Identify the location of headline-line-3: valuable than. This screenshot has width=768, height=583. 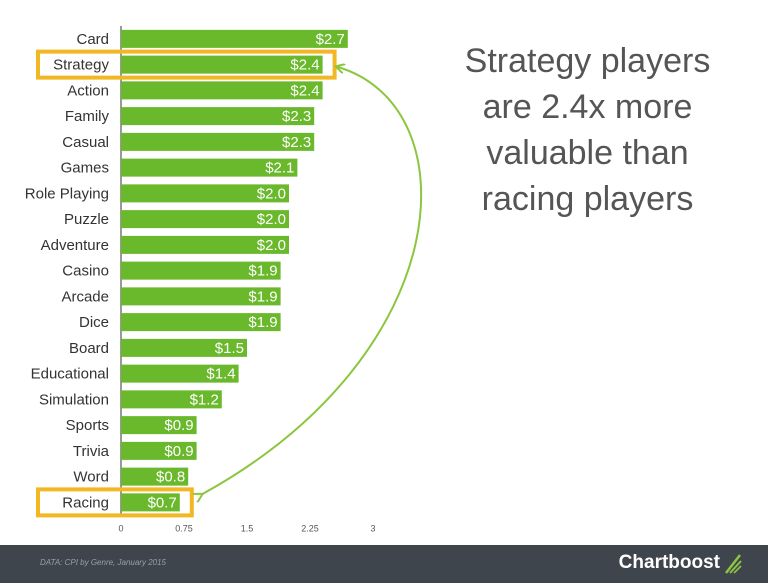
(587, 153).